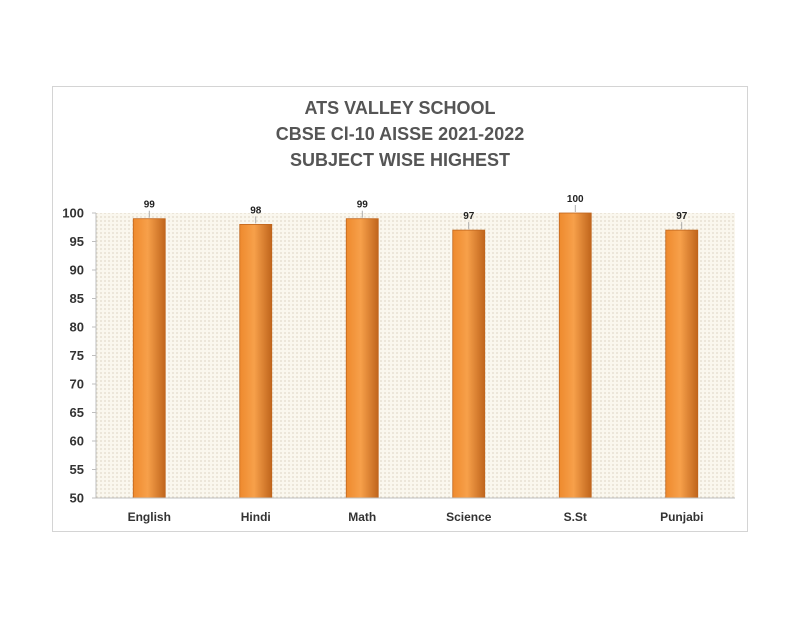  Describe the element at coordinates (77, 412) in the screenshot. I see `y-tick-label: 65` at that location.